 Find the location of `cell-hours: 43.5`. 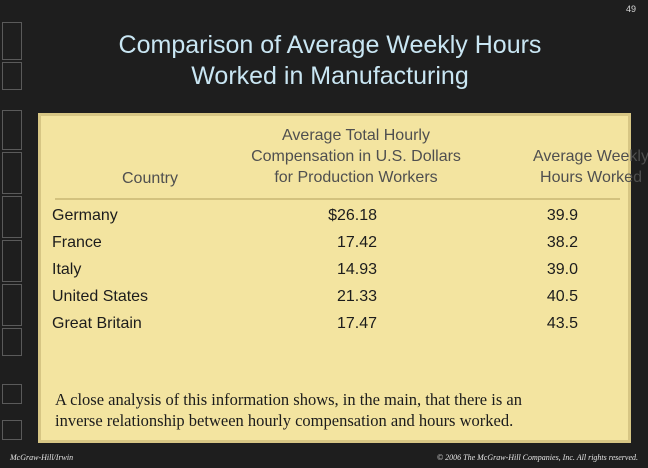

cell-hours: 43.5 is located at coordinates (562, 323).